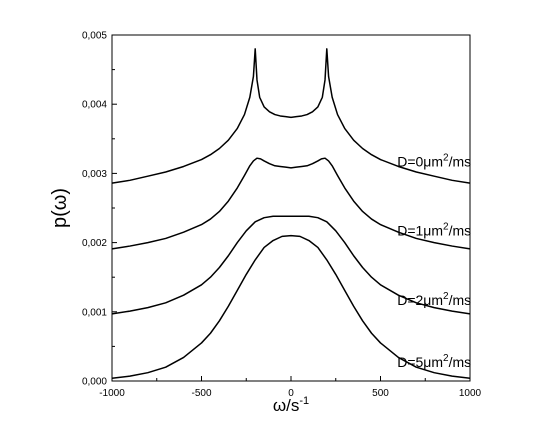 Image resolution: width=545 pixels, height=421 pixels. What do you see at coordinates (201, 393) in the screenshot?
I see `x-tick-label: -500` at bounding box center [201, 393].